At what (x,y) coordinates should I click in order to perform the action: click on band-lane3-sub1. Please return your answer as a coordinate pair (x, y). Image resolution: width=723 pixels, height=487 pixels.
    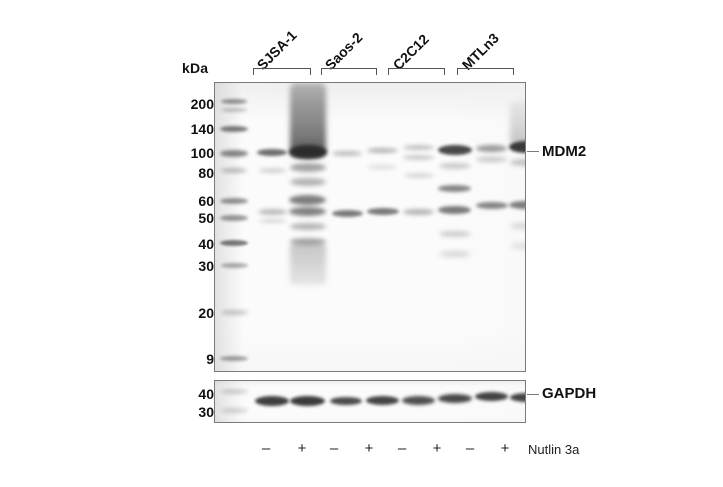
    Looking at the image, I should click on (347, 213).